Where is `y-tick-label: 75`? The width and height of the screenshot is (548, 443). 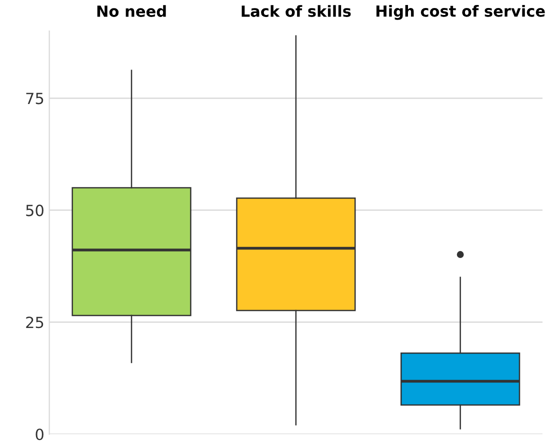 y-tick-label: 75 is located at coordinates (35, 98).